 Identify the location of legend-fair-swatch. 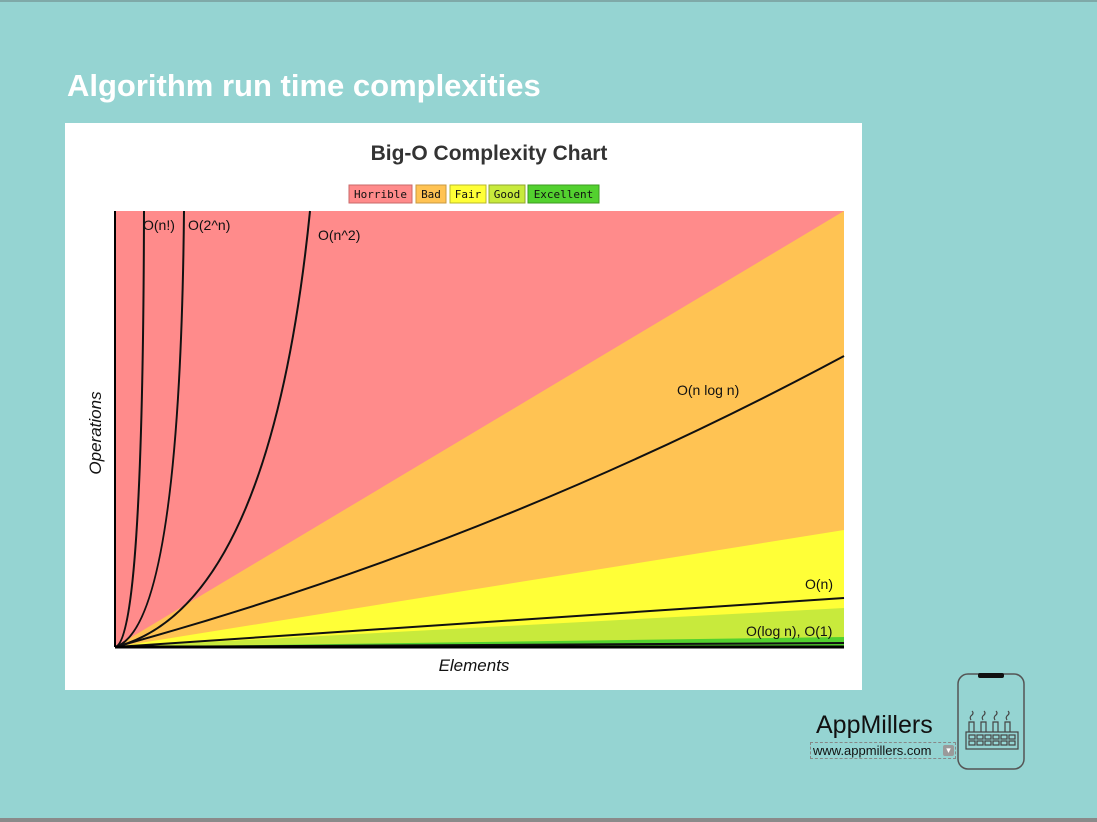
(468, 194).